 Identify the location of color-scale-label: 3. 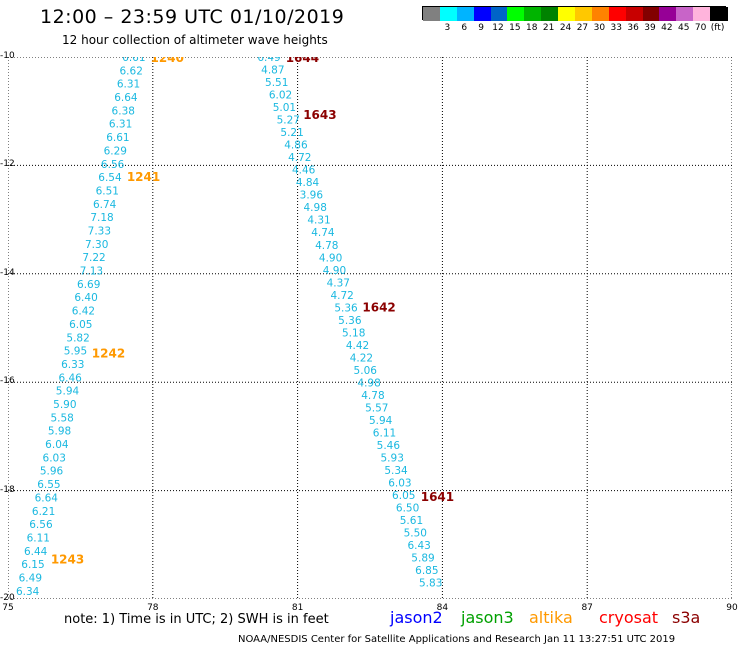
(447, 28).